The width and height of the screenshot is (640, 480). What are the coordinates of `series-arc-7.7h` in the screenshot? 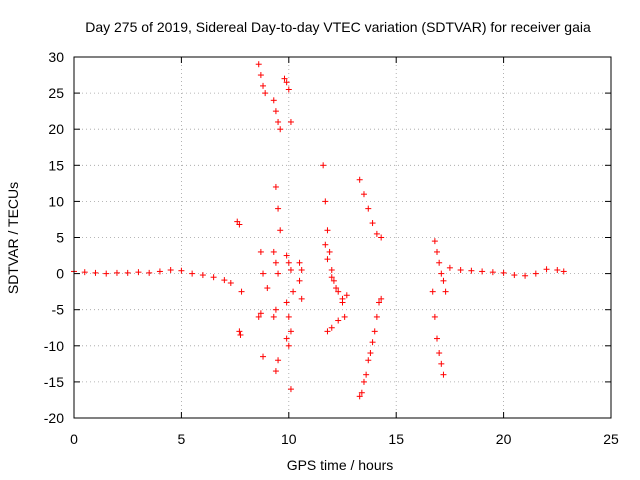 It's located at (239, 278).